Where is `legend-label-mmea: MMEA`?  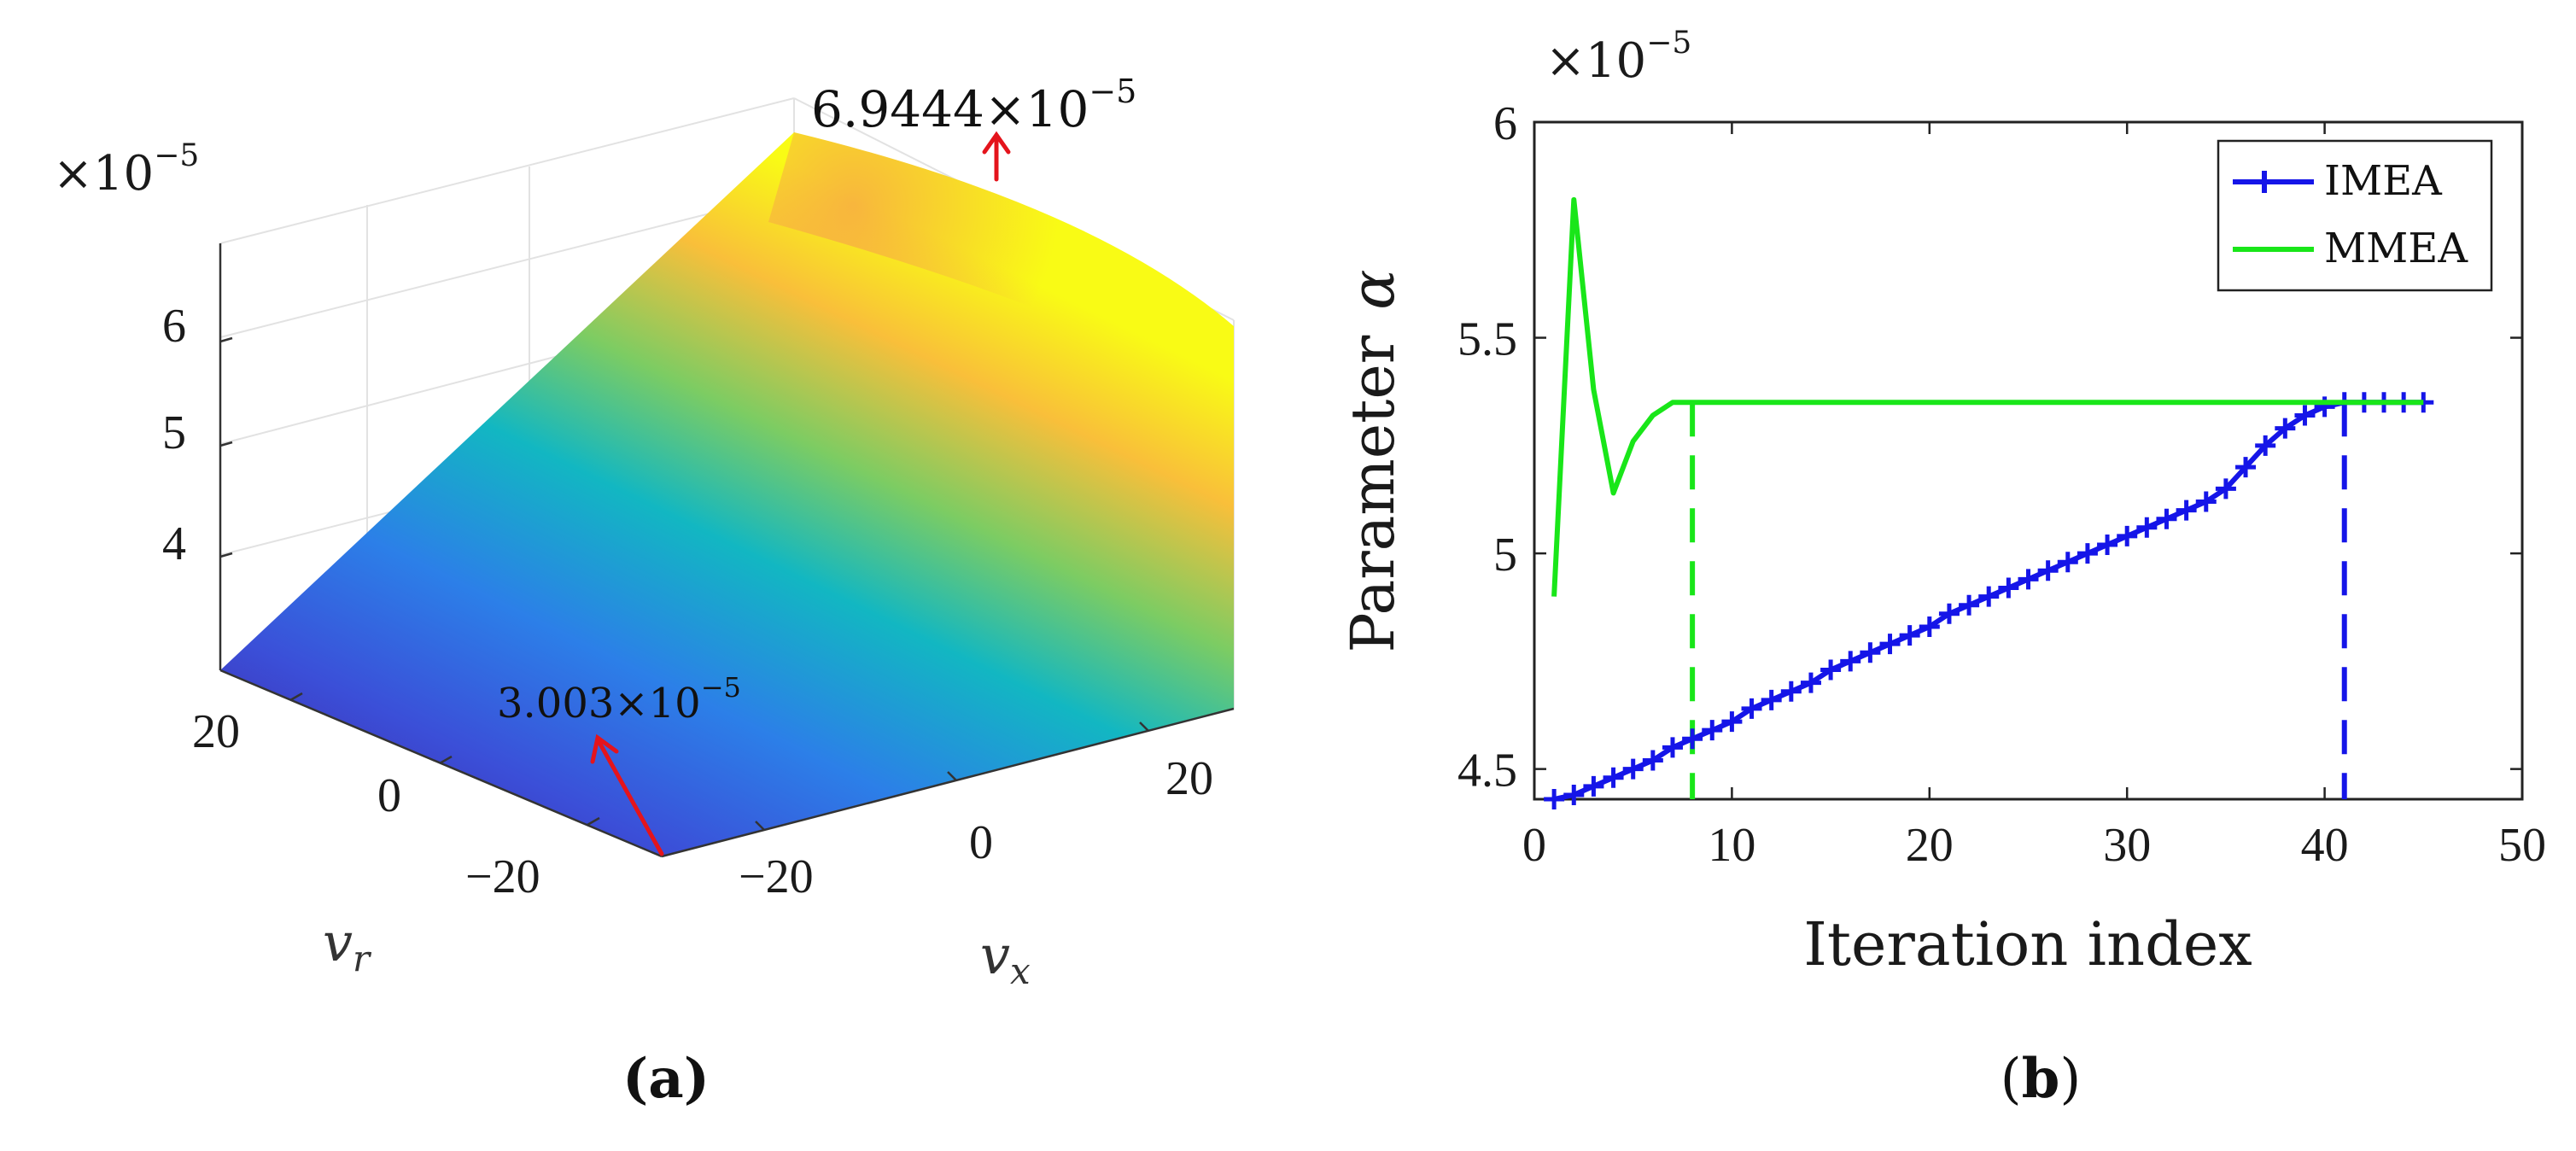
legend-label-mmea: MMEA is located at coordinates (2396, 249).